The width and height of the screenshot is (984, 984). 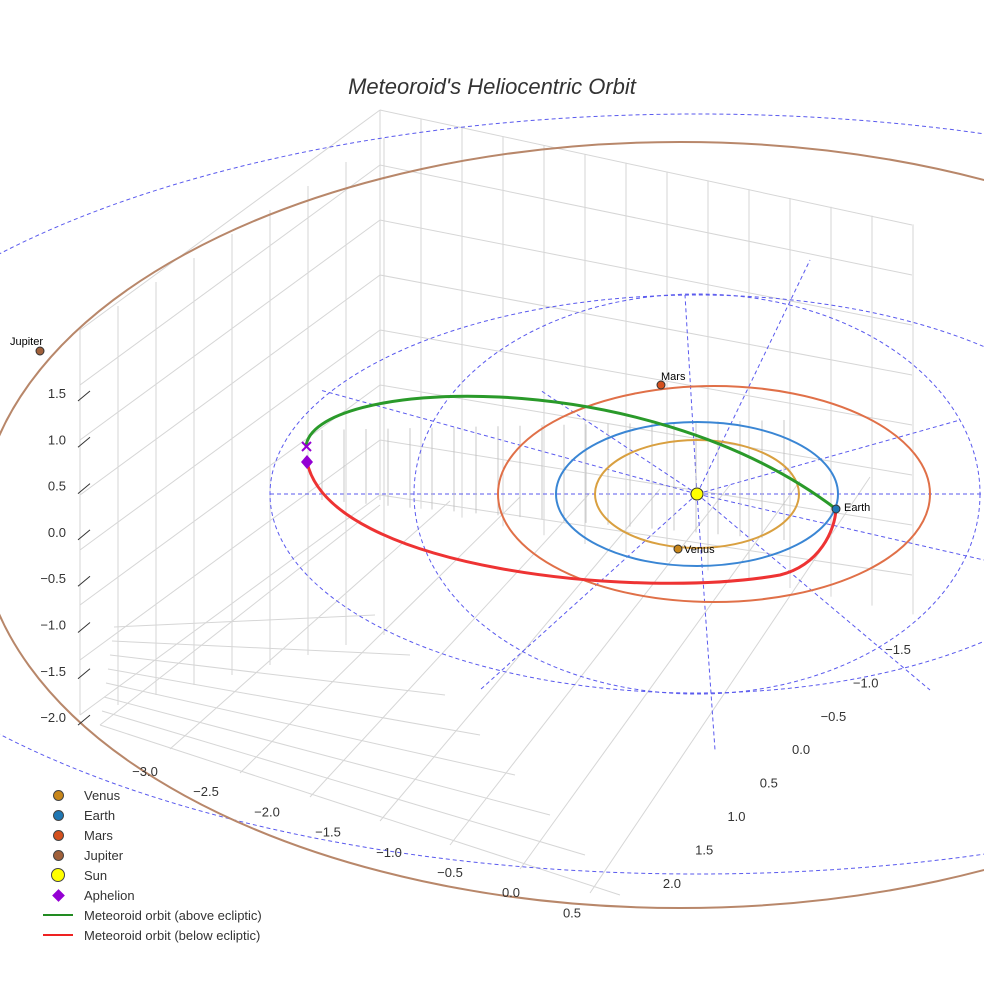 I want to click on legend-label: Mars, so click(x=98, y=835).